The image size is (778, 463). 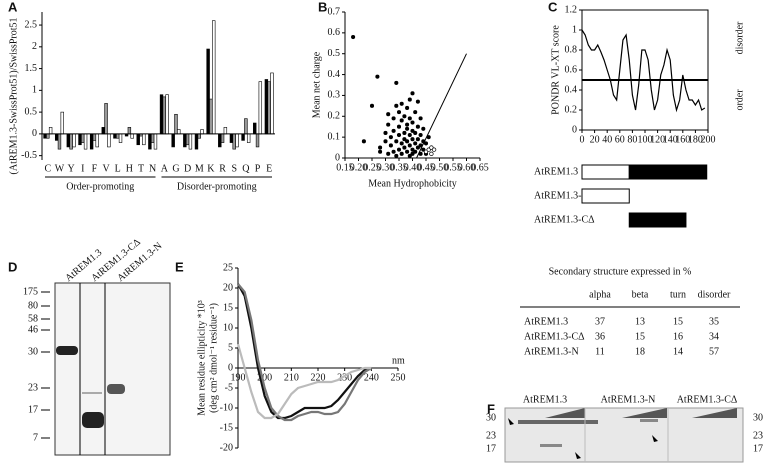 I want to click on marker-label: 58, so click(x=33, y=318).